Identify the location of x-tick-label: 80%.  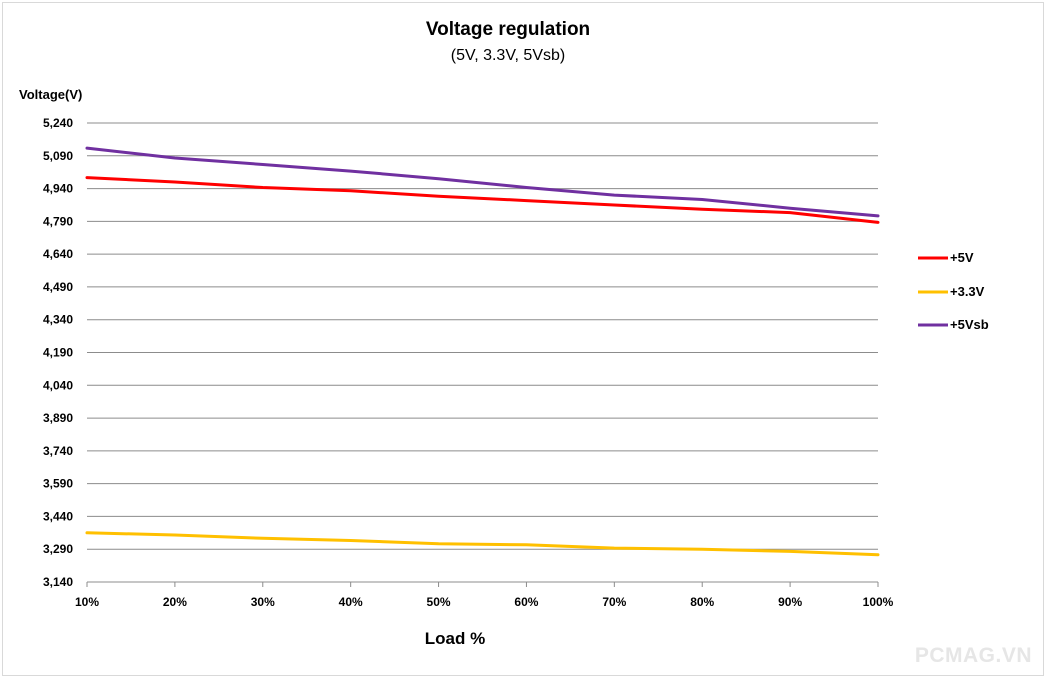
(702, 602).